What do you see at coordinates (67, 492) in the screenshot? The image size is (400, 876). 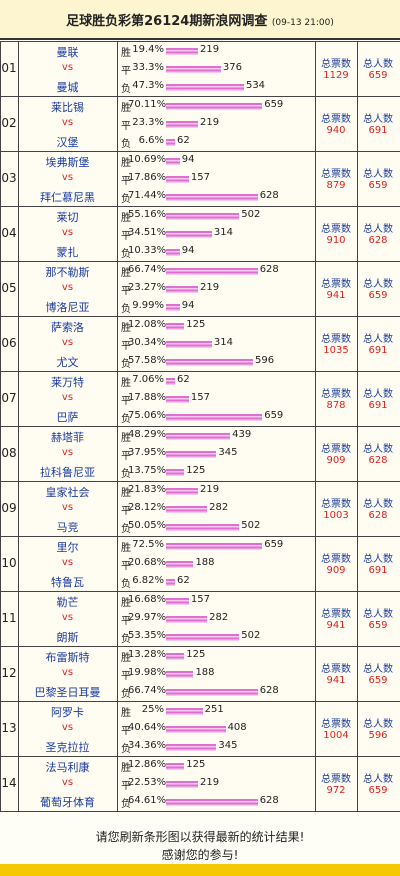 I see `home-team: 皇家社会` at bounding box center [67, 492].